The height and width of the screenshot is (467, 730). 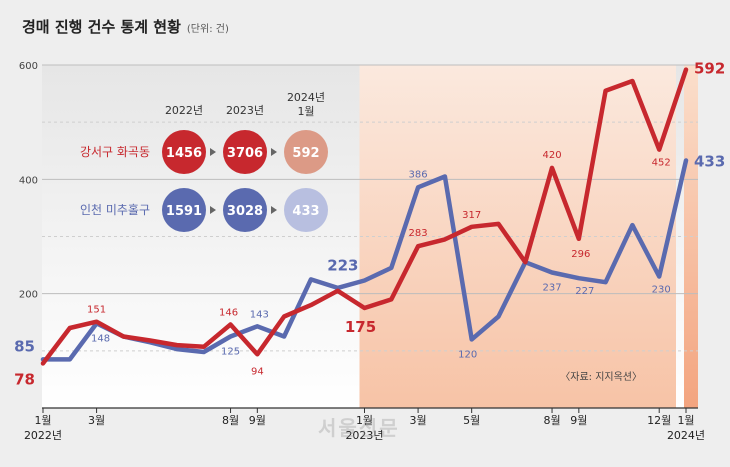 I want to click on summary-value: 433, so click(x=305, y=211).